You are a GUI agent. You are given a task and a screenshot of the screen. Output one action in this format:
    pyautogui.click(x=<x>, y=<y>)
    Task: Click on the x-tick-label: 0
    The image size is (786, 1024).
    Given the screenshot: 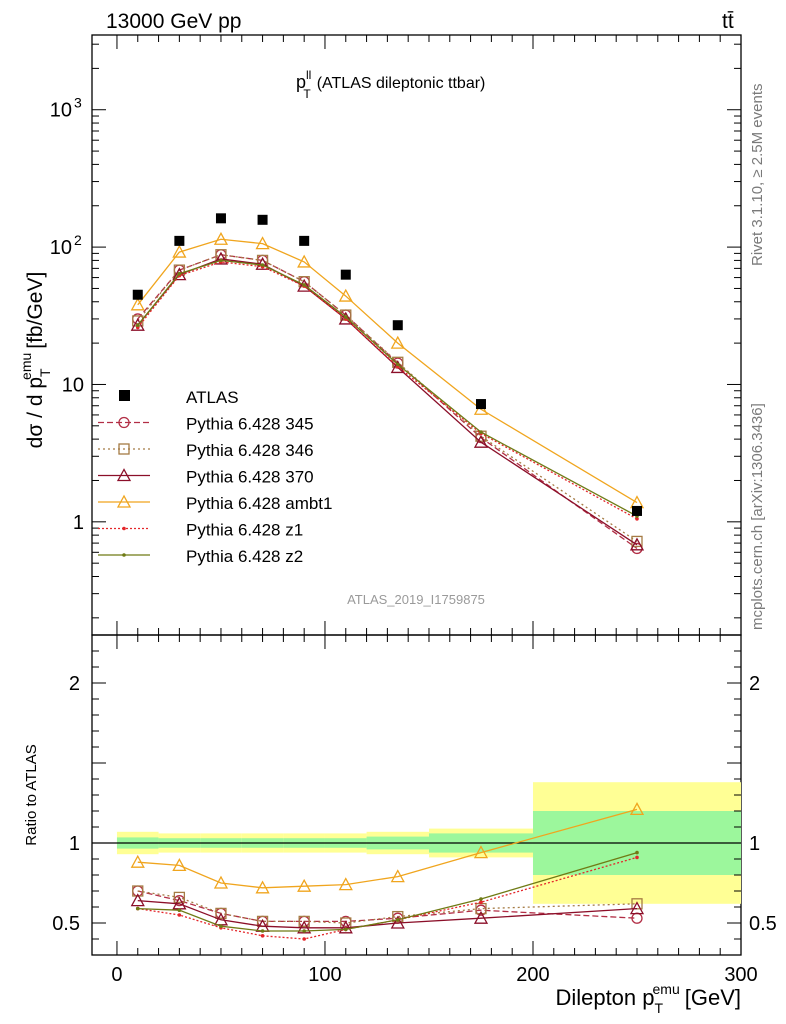 What is the action you would take?
    pyautogui.click(x=116, y=975)
    